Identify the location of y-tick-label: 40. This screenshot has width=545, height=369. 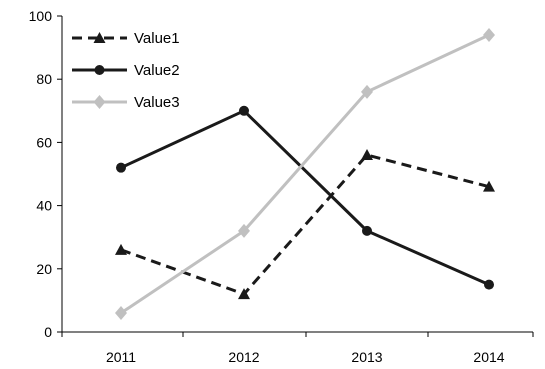
(44, 206).